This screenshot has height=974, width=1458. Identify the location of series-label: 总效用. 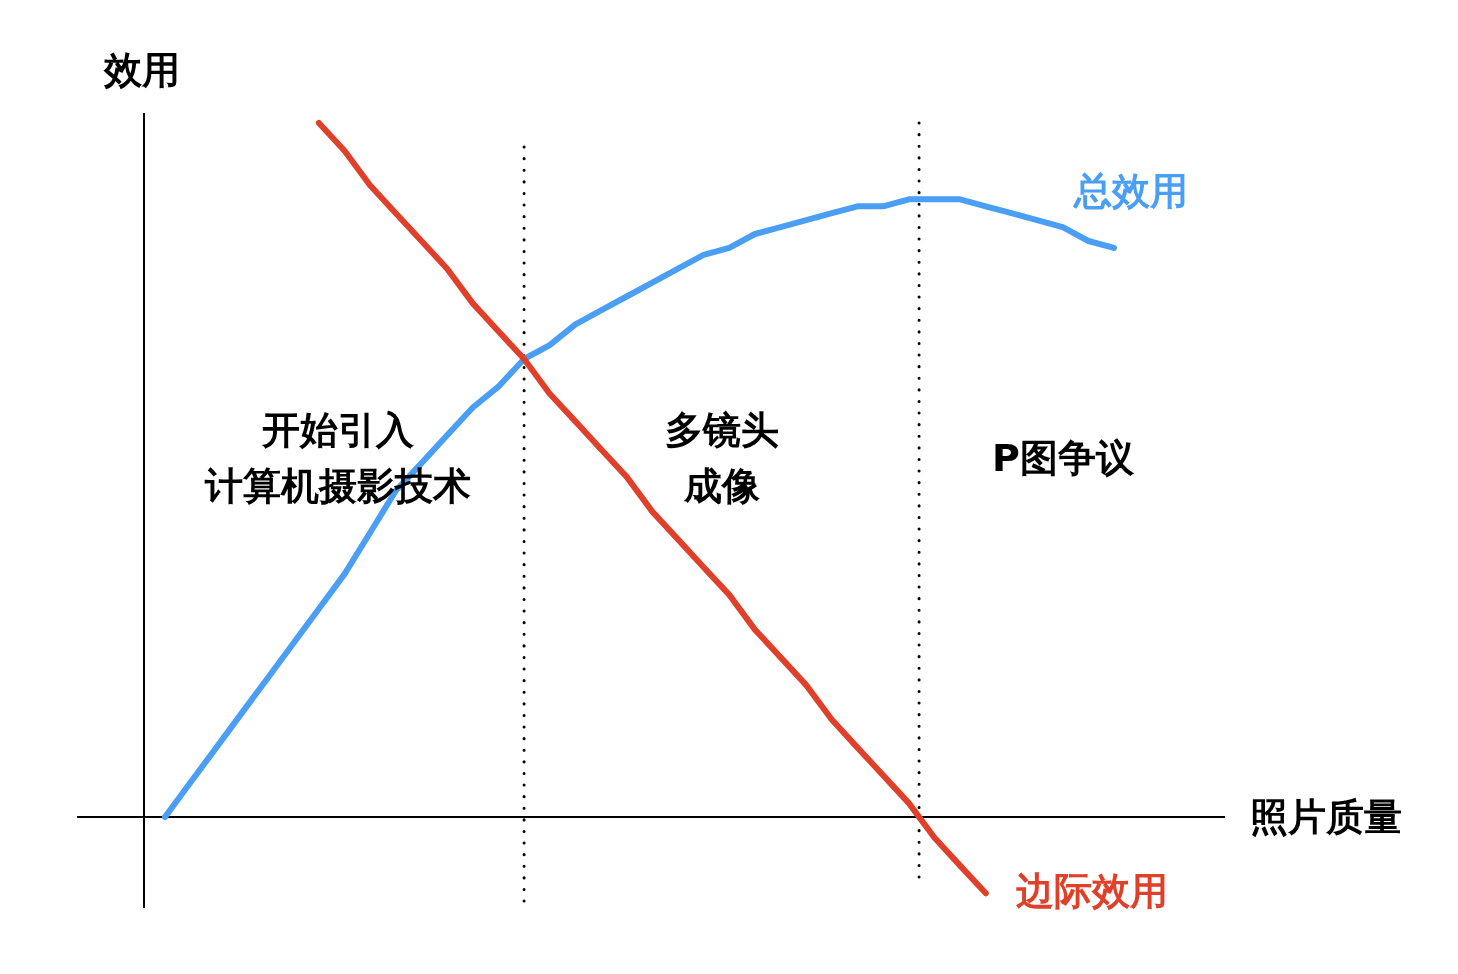
(1130, 190).